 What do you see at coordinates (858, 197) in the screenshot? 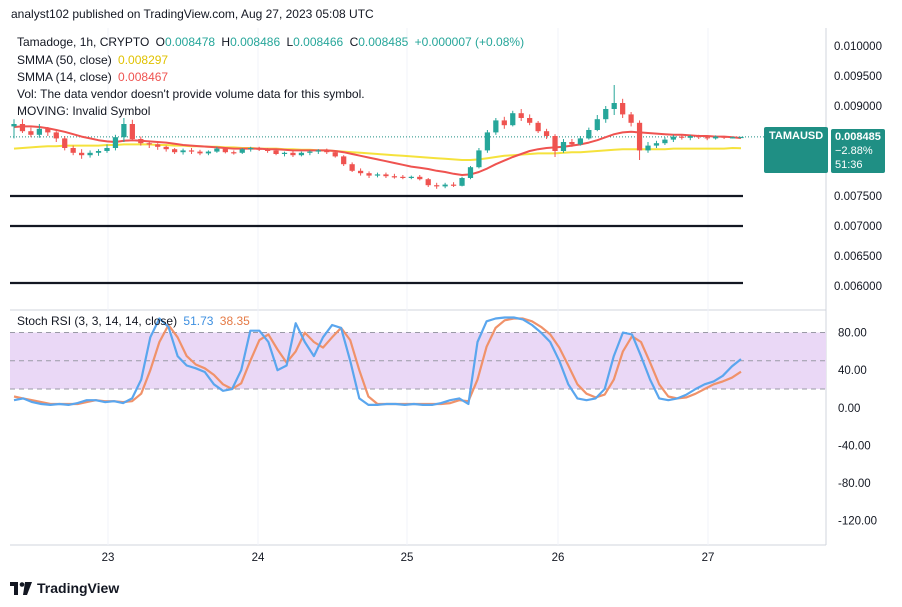
I see `price-axis-tick-label: 0.007500` at bounding box center [858, 197].